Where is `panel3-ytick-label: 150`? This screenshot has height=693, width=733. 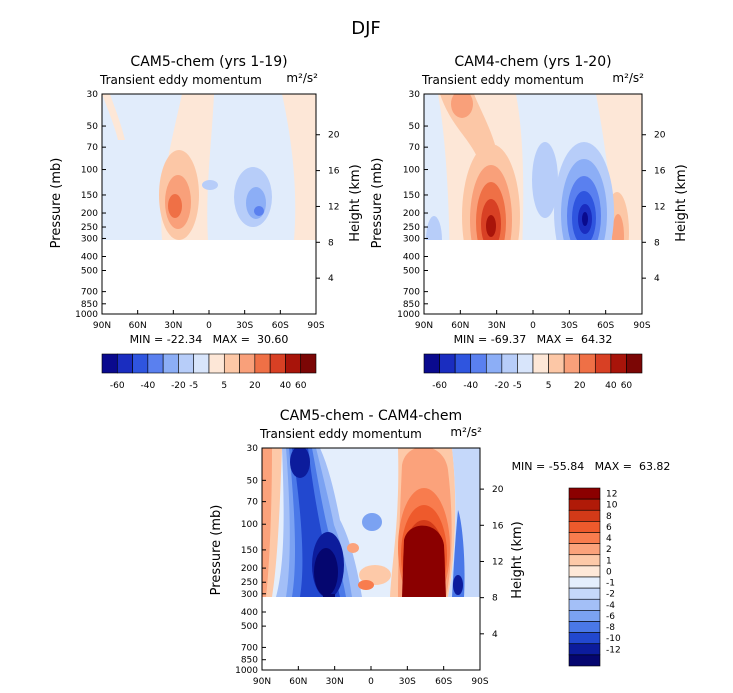 panel3-ytick-label: 150 is located at coordinates (249, 551).